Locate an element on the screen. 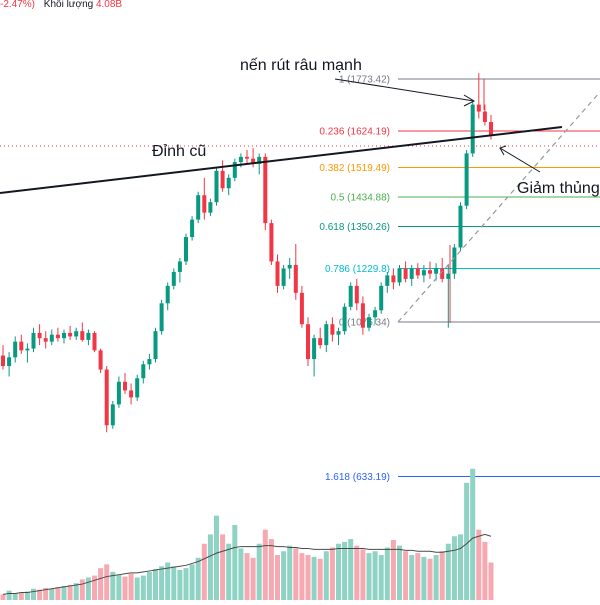 This screenshot has height=605, width=600. old-peak-trendline is located at coordinates (281, 160).